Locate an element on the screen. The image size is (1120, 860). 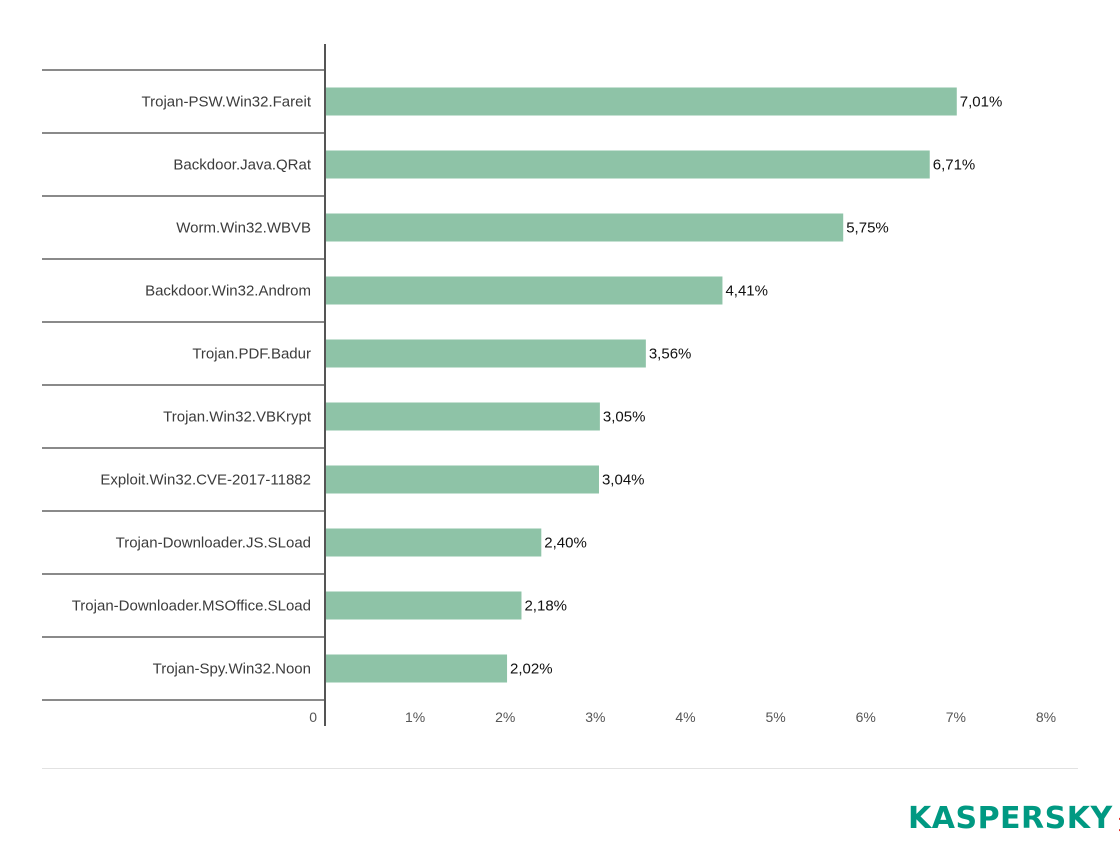
category-label: Trojan.Win32.VBKrypt is located at coordinates (237, 417).